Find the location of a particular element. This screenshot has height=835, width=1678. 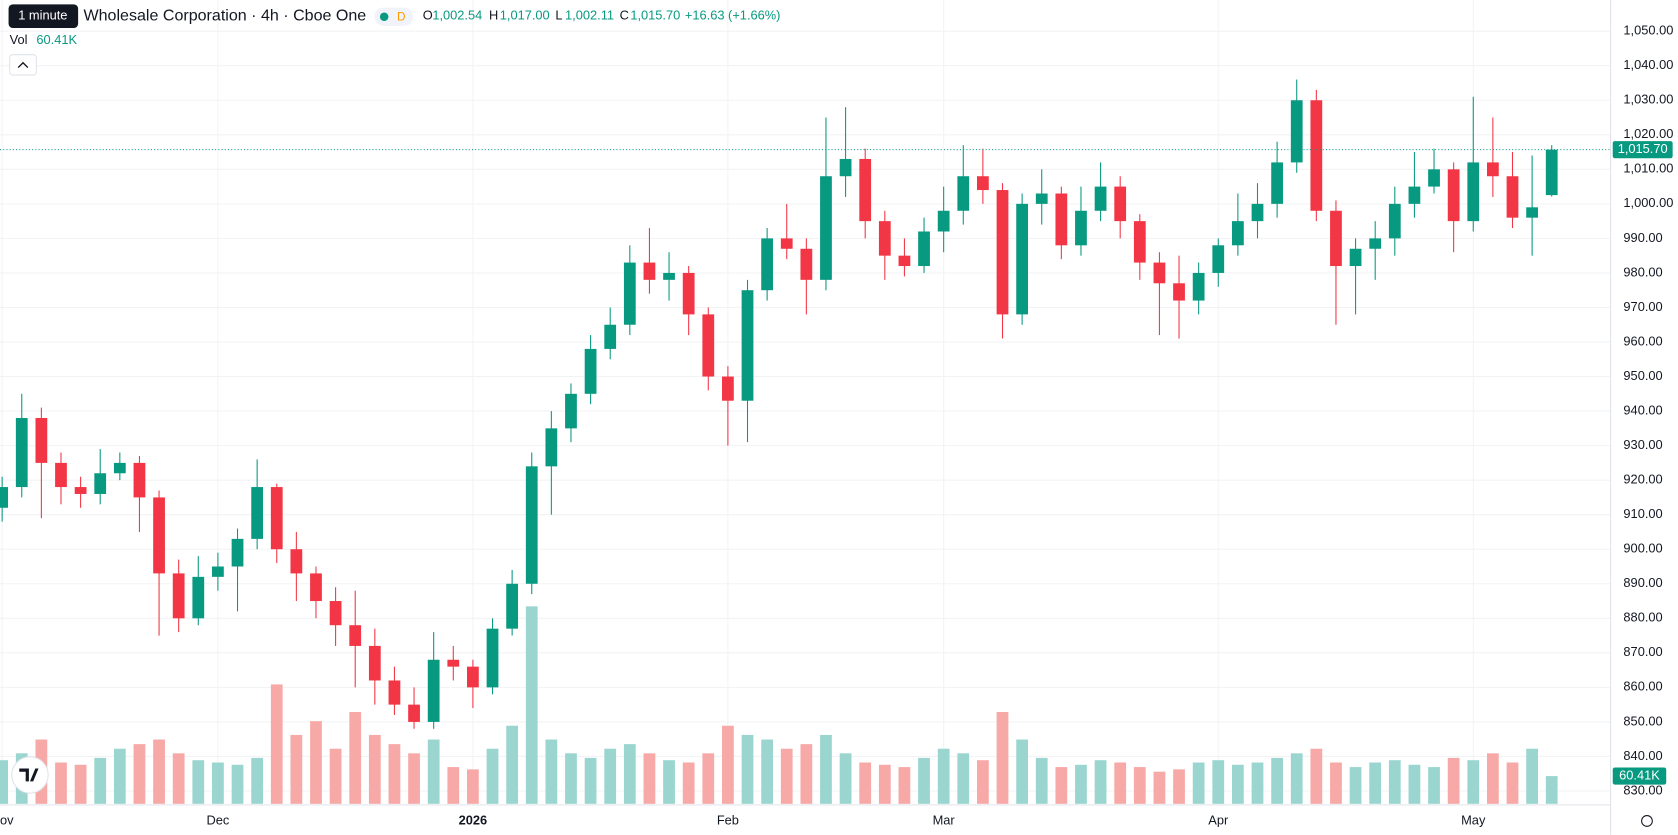

h-value: 1,017.00 is located at coordinates (525, 15).